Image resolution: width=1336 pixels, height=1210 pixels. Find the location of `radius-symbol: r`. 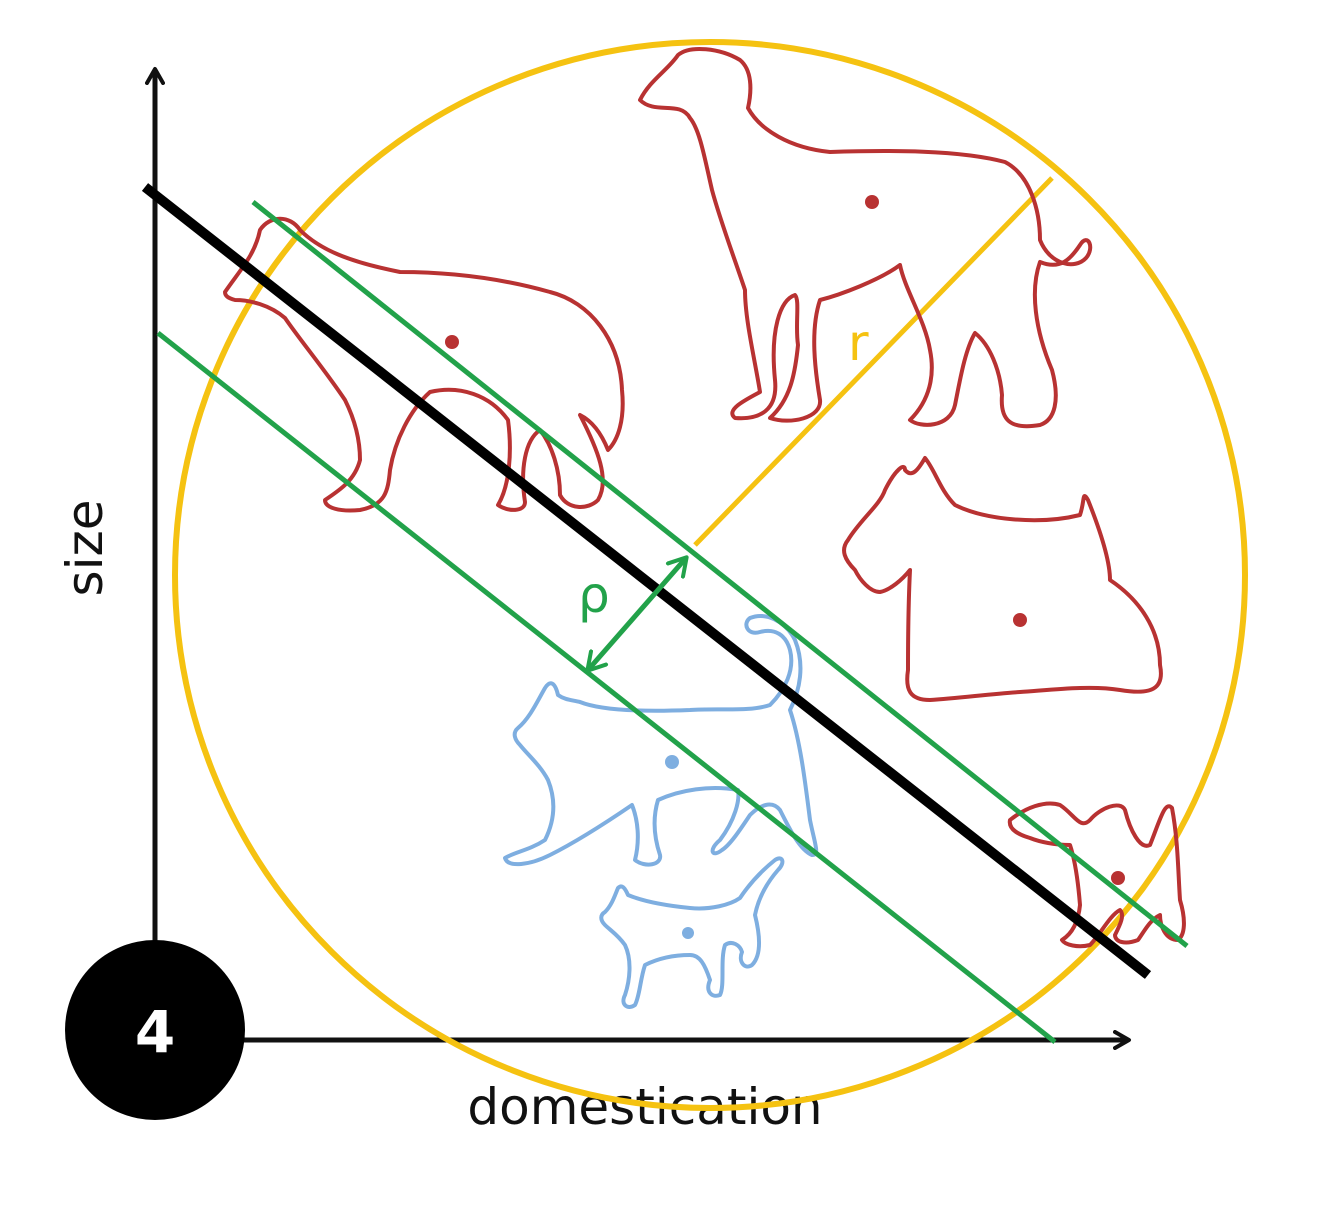

radius-symbol: r is located at coordinates (858, 343).